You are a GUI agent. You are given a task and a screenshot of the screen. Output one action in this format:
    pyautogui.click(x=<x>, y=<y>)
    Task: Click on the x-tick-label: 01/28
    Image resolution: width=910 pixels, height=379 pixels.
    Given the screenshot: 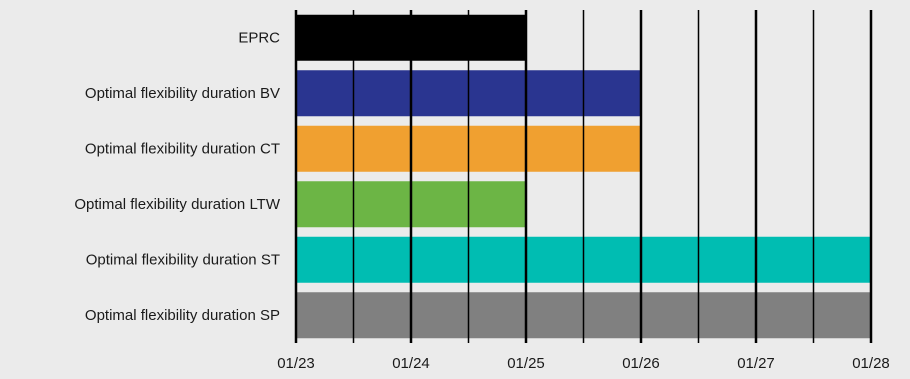 What is the action you would take?
    pyautogui.click(x=871, y=363)
    